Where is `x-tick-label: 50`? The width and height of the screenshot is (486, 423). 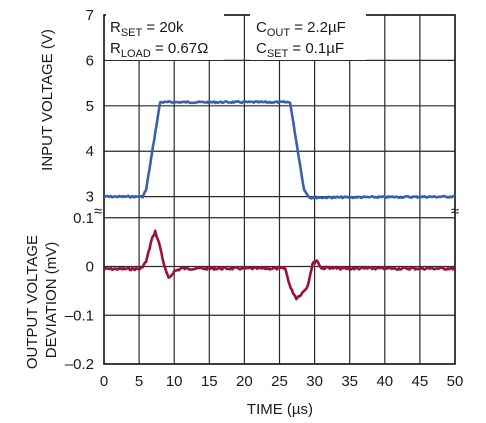
x-tick-label: 50 is located at coordinates (455, 381).